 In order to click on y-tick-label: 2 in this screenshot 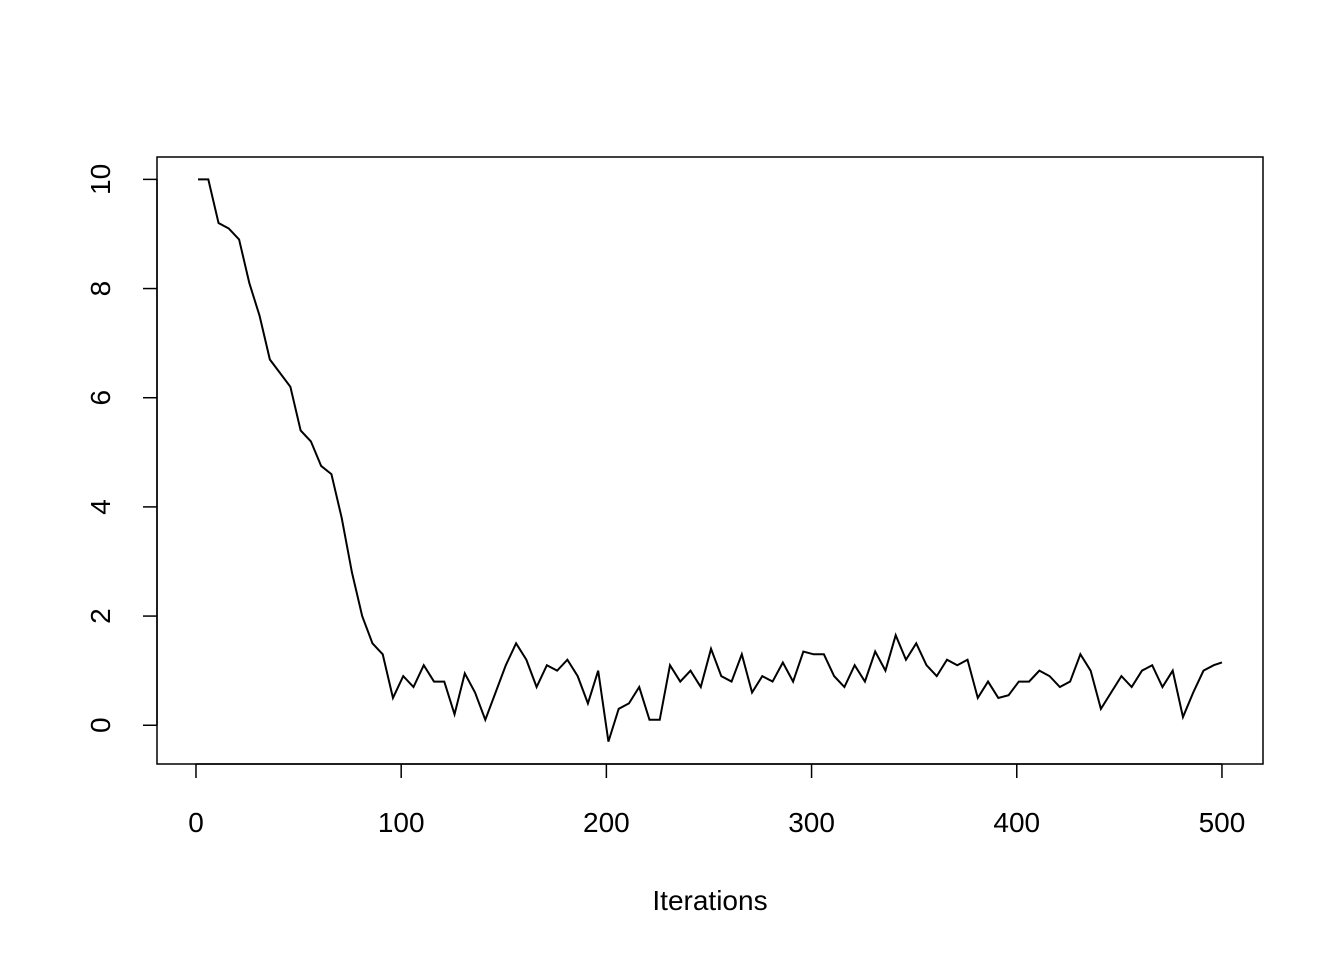, I will do `click(100, 616)`.